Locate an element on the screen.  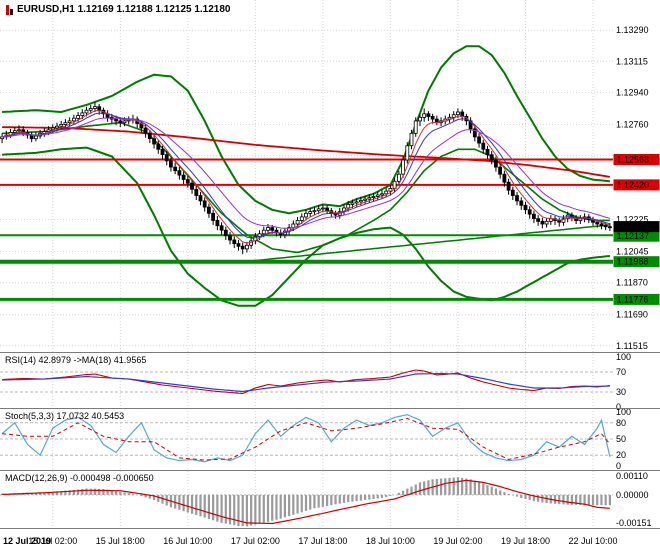
rsi-panel is located at coordinates (306, 380).